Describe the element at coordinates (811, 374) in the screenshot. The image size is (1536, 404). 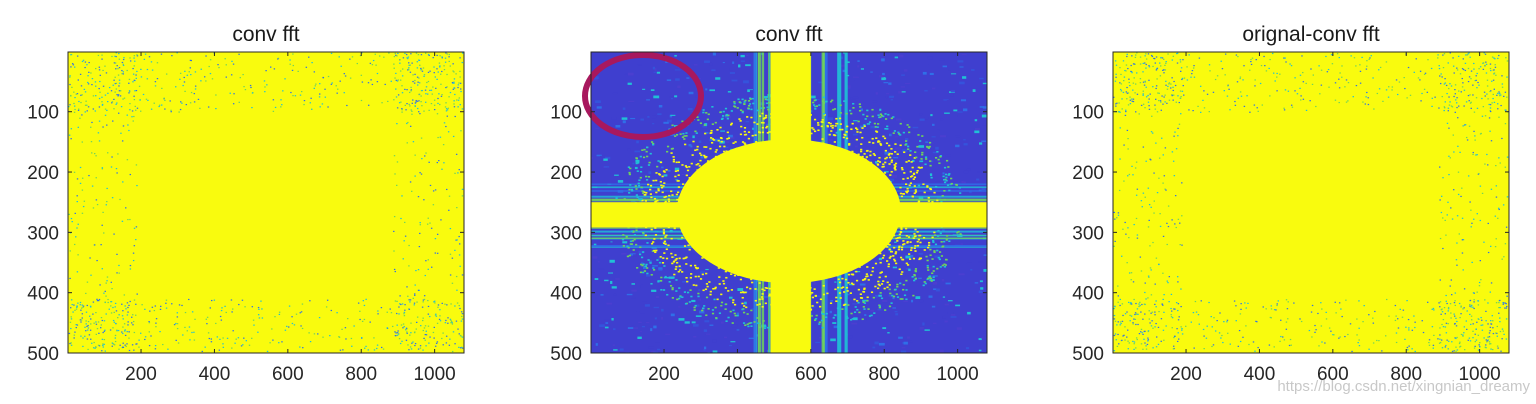
I see `x-tick-label: 600` at that location.